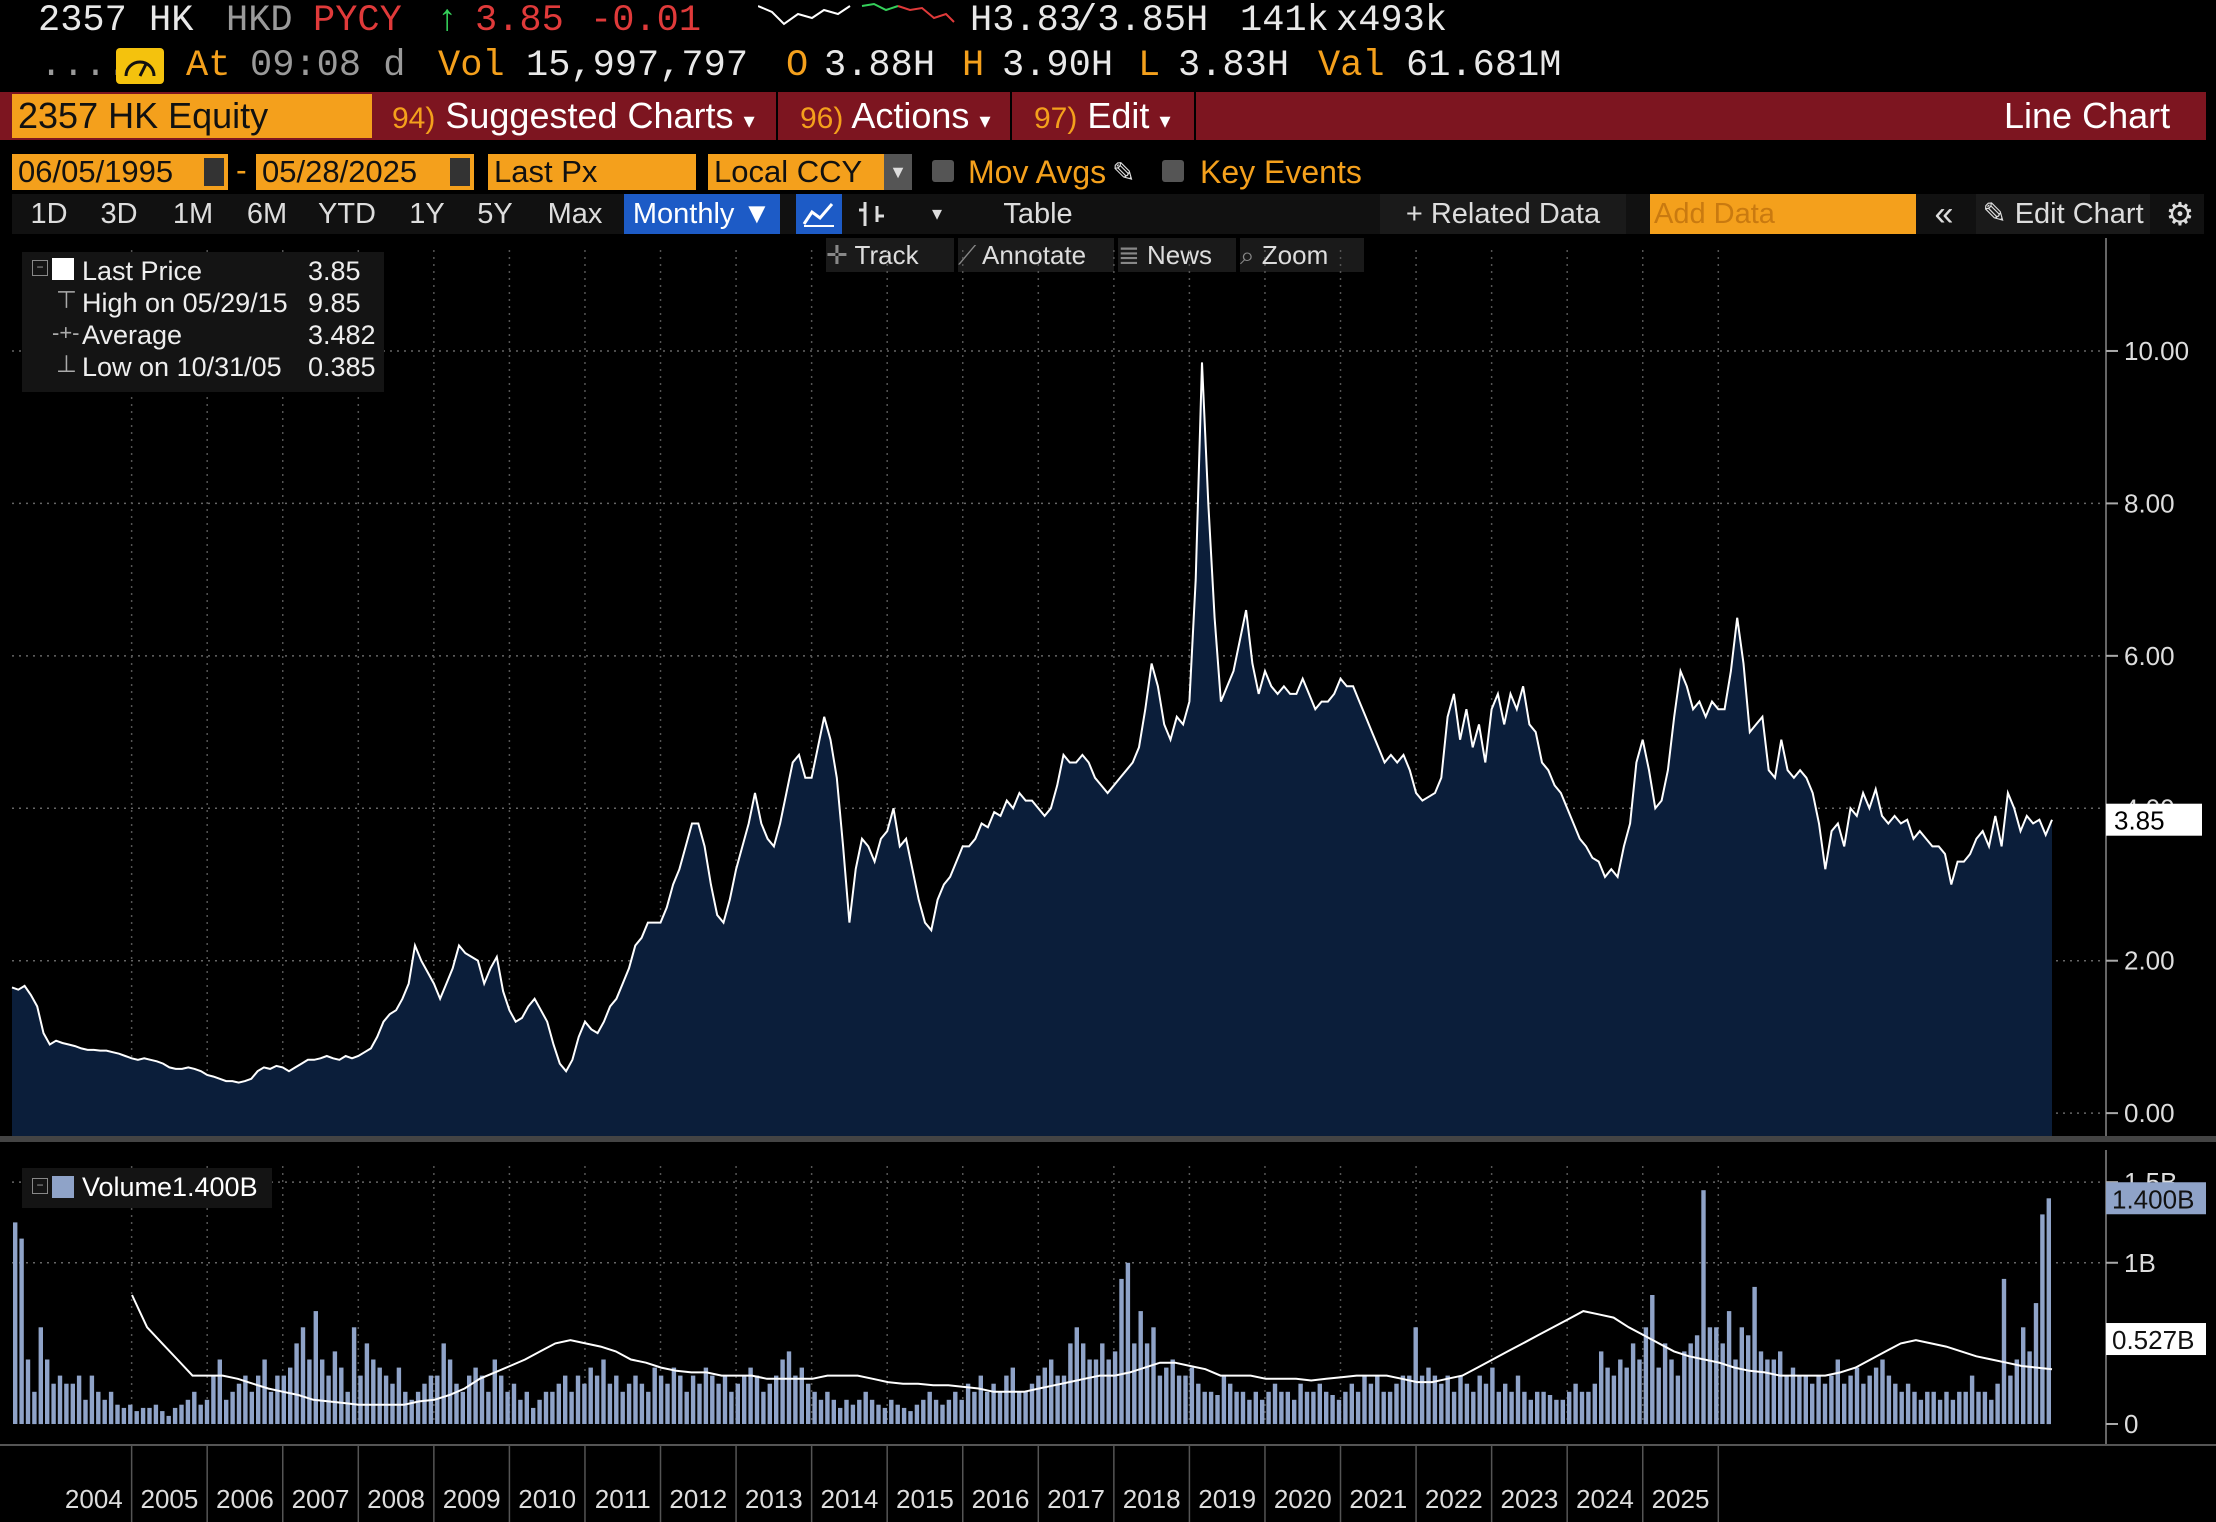  Describe the element at coordinates (1302, 255) in the screenshot. I see `zoom-tool: ⌕ Zoom` at that location.